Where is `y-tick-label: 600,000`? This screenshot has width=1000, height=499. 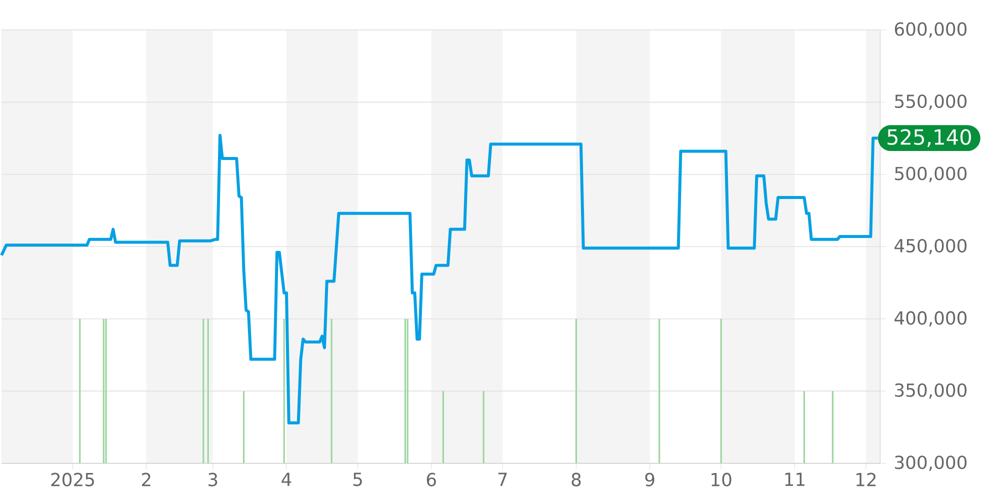 y-tick-label: 600,000 is located at coordinates (930, 30).